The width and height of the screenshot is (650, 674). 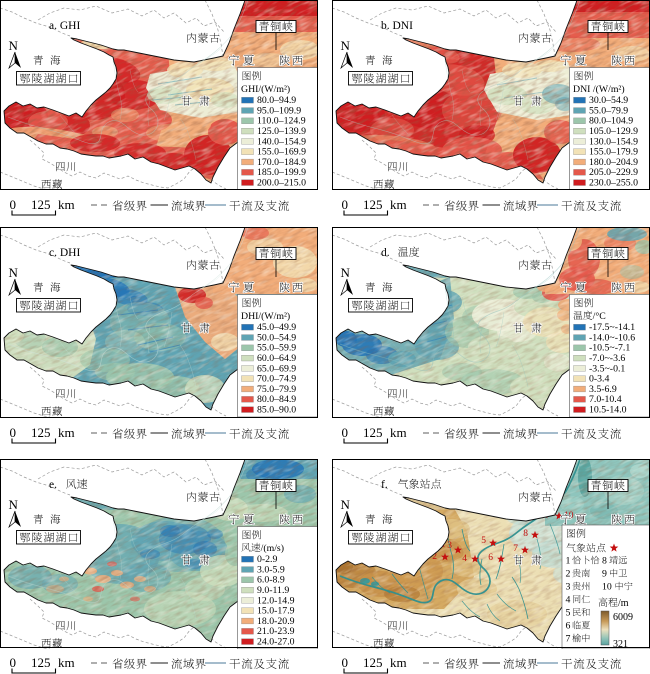 I want to click on svg-text: 1, so click(x=568, y=561).